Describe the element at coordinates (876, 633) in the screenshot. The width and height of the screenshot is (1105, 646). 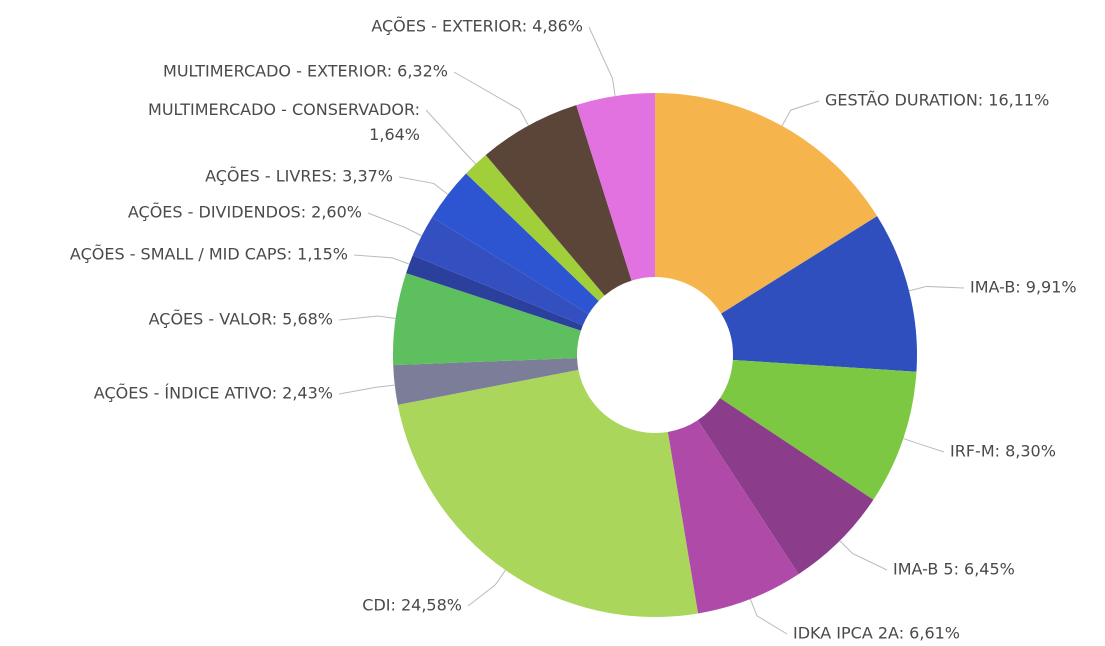
I see `data-label: IDKA IPCA 2A: 6,61%` at that location.